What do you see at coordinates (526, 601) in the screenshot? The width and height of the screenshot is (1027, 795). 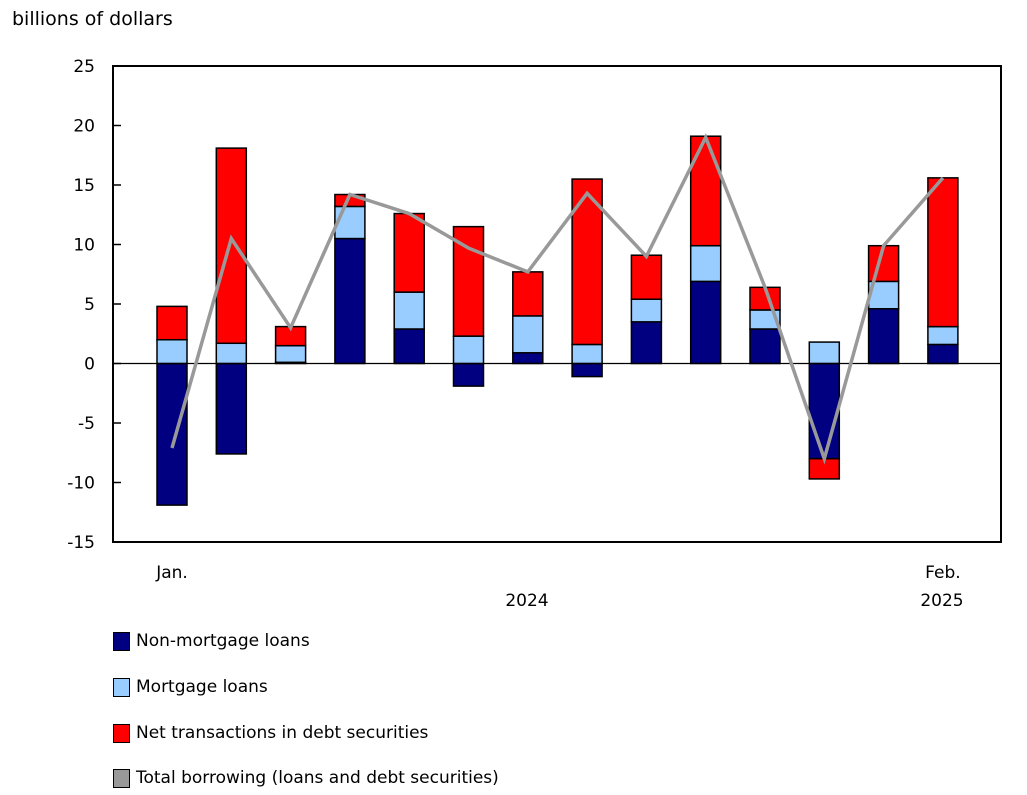 I see `x-year-label: 2024` at bounding box center [526, 601].